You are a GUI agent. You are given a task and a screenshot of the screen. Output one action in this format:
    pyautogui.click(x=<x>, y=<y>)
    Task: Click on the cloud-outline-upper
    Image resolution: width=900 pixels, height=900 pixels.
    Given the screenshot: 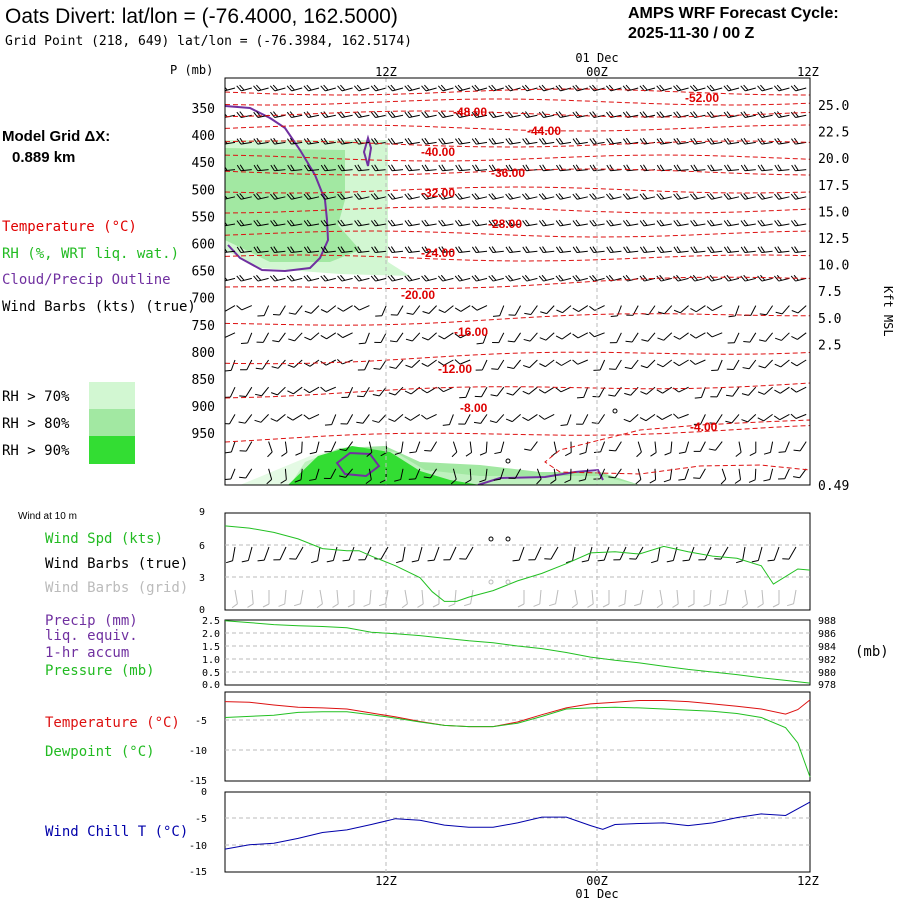 What is the action you would take?
    pyautogui.click(x=277, y=189)
    